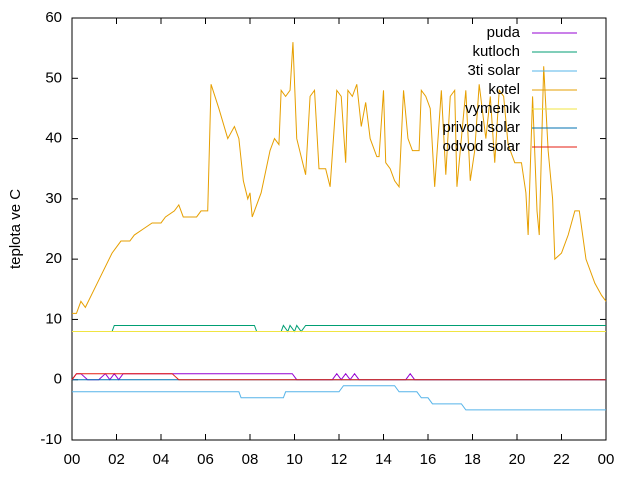  What do you see at coordinates (481, 146) in the screenshot?
I see `legend-label: odvod solar` at bounding box center [481, 146].